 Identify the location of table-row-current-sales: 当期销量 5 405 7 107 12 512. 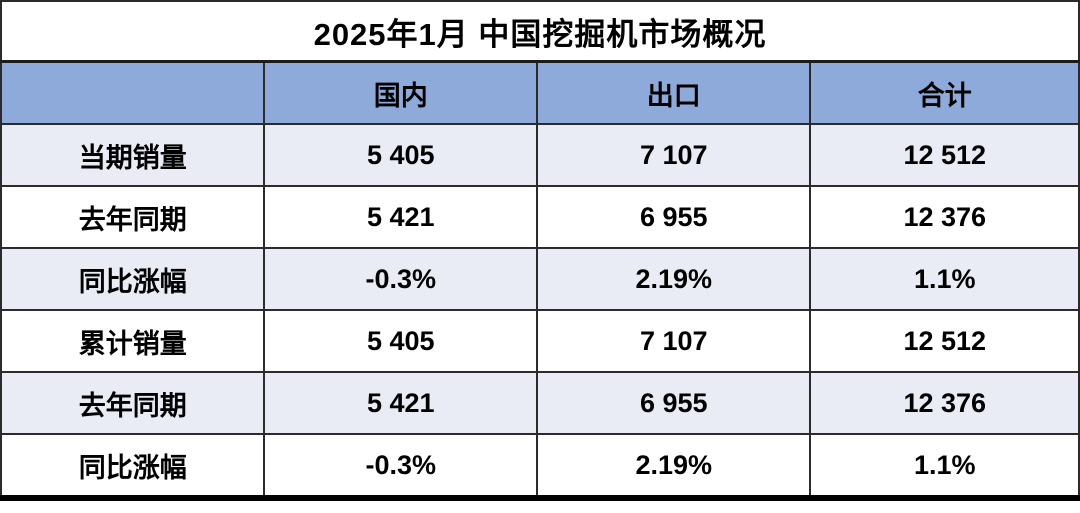
(540, 155).